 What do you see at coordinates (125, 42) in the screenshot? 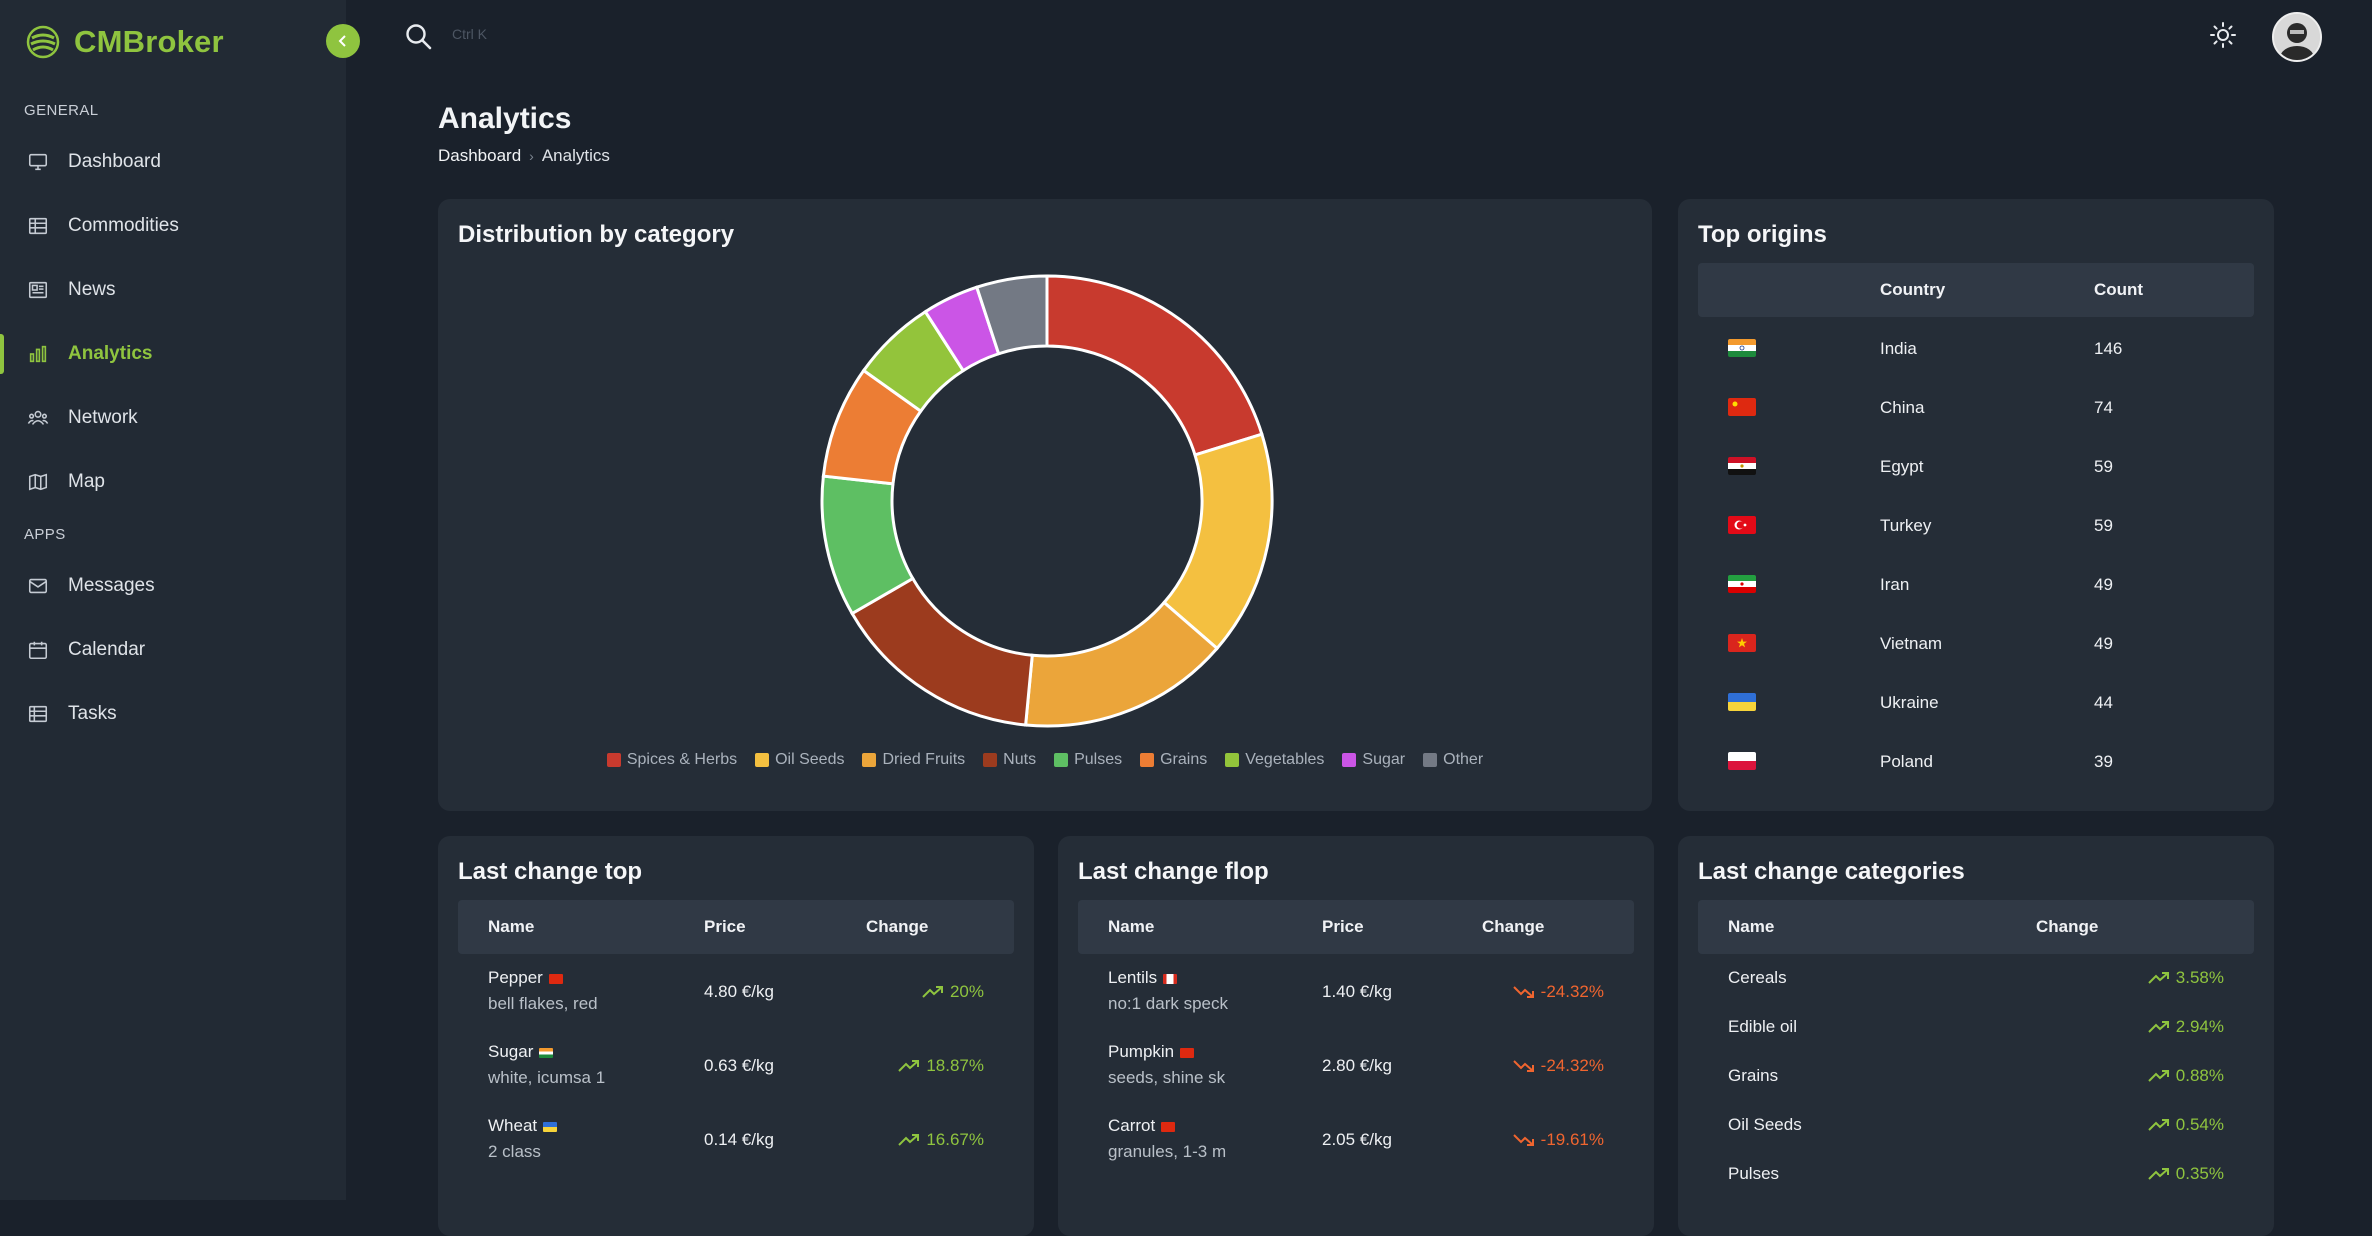
I see `brand: CMBroker` at bounding box center [125, 42].